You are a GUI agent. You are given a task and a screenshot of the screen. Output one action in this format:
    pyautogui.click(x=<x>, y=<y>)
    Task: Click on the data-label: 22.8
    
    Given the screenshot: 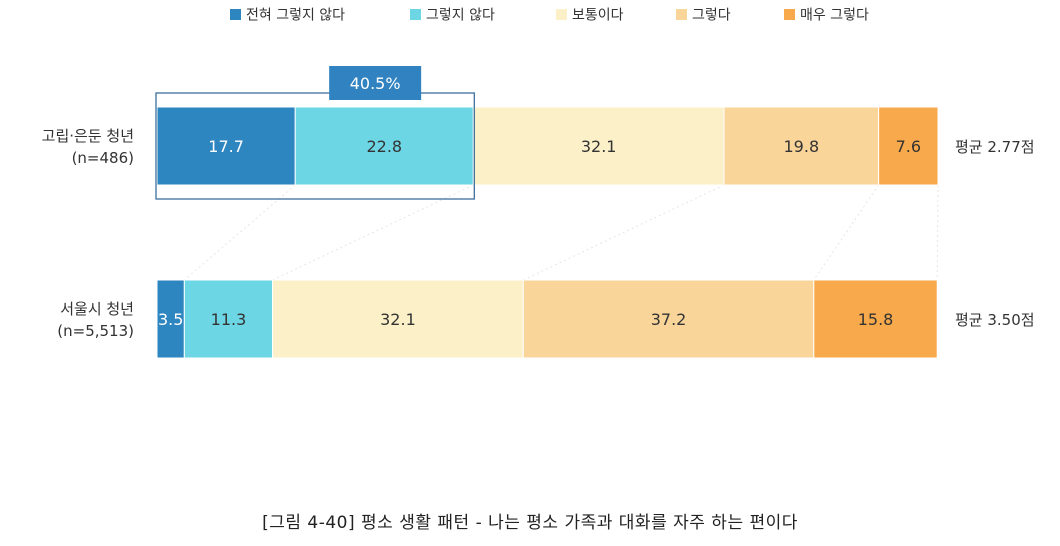 What is the action you would take?
    pyautogui.click(x=384, y=146)
    